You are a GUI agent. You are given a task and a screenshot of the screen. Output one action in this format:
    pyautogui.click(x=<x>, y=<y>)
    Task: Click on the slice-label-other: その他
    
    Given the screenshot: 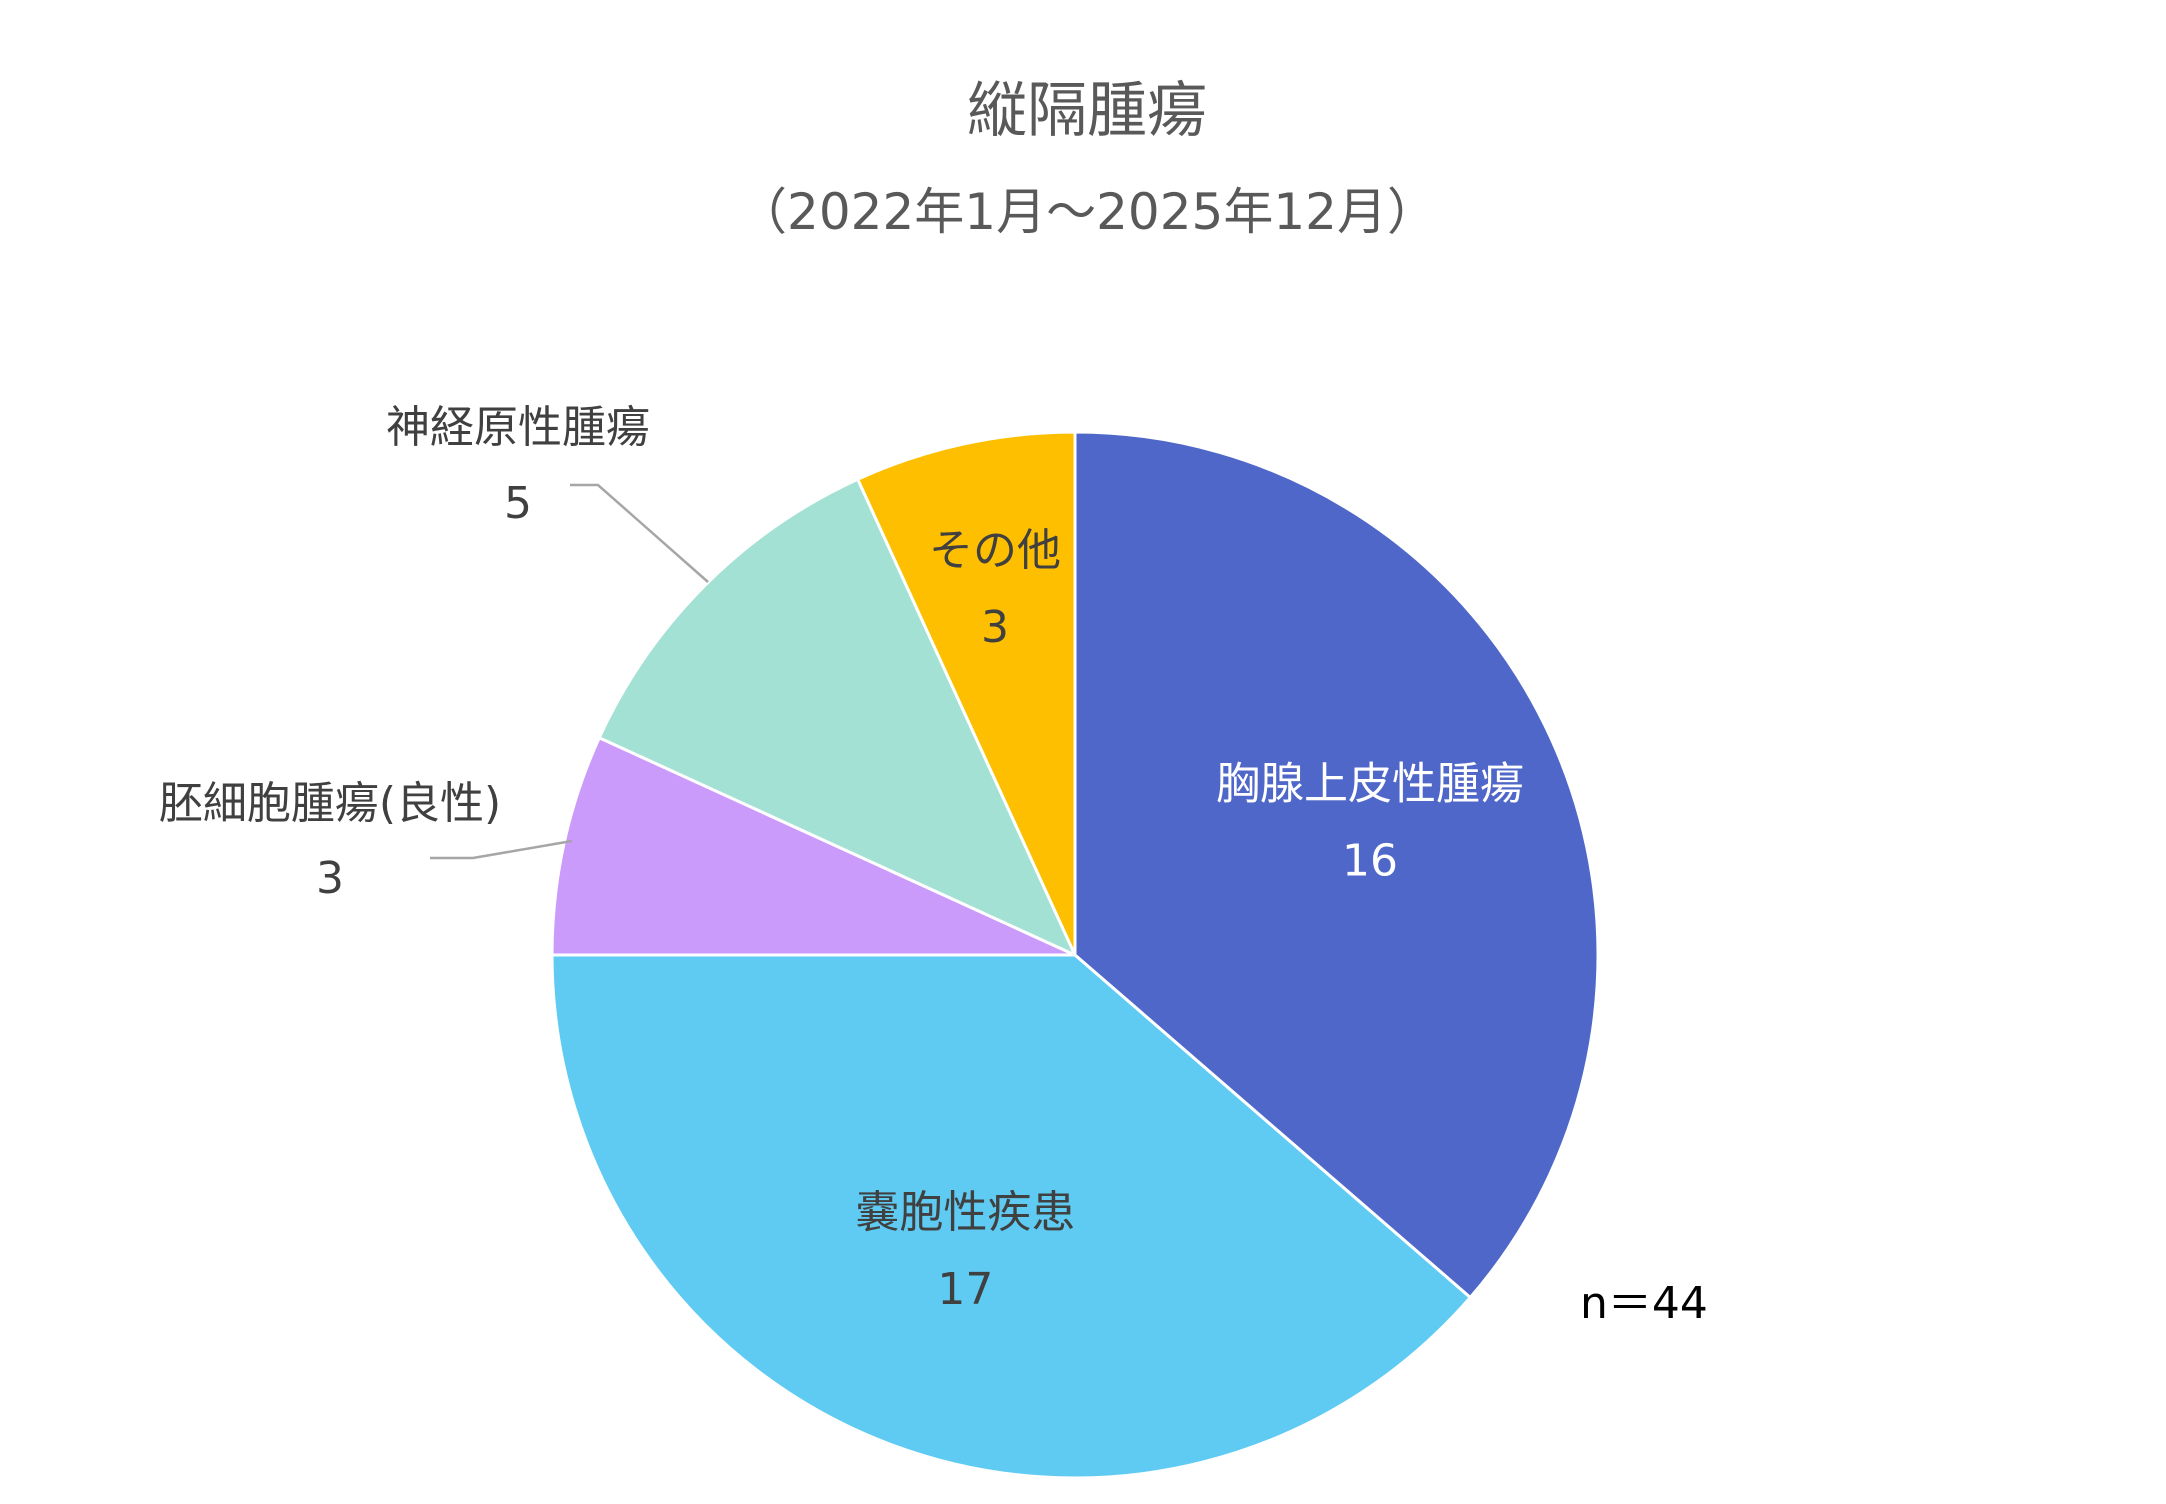 What is the action you would take?
    pyautogui.click(x=995, y=550)
    